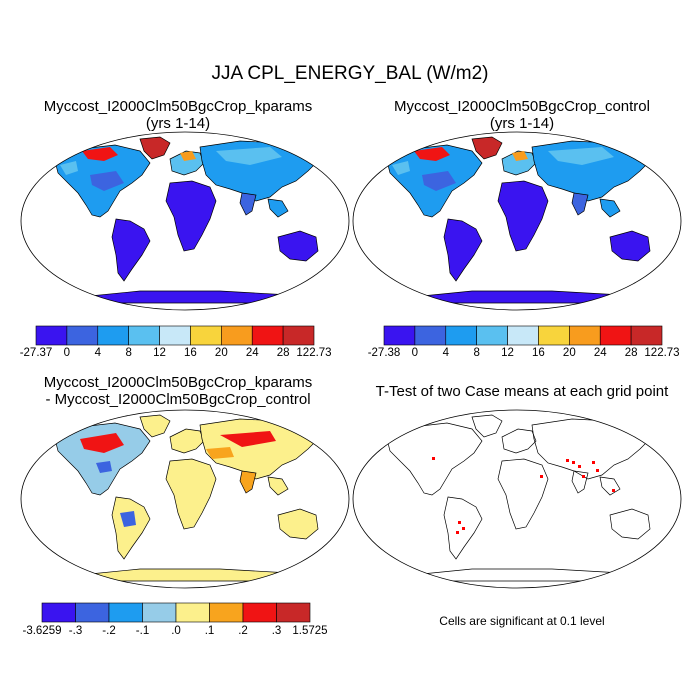 The height and width of the screenshot is (700, 700). I want to click on colorbar-tick-label: .3, so click(276, 631).